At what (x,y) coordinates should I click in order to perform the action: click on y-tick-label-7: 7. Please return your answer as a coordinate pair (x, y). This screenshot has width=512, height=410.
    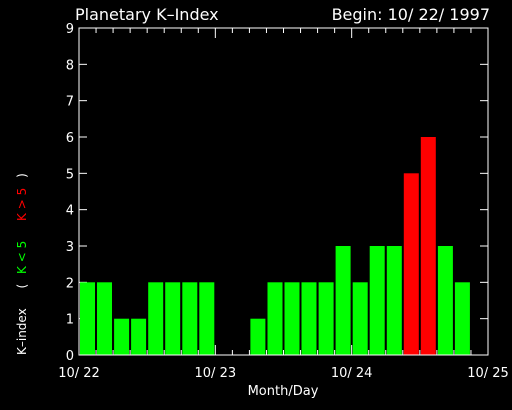
    Looking at the image, I should click on (70, 102).